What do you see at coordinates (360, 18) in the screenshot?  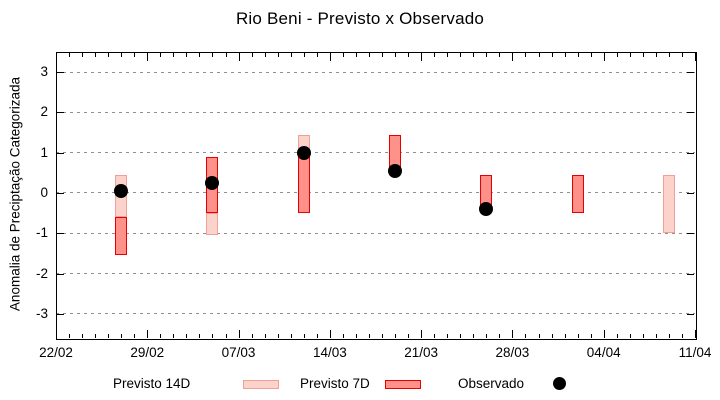 I see `chart-title: Rio Beni - Previsto x Observado` at bounding box center [360, 18].